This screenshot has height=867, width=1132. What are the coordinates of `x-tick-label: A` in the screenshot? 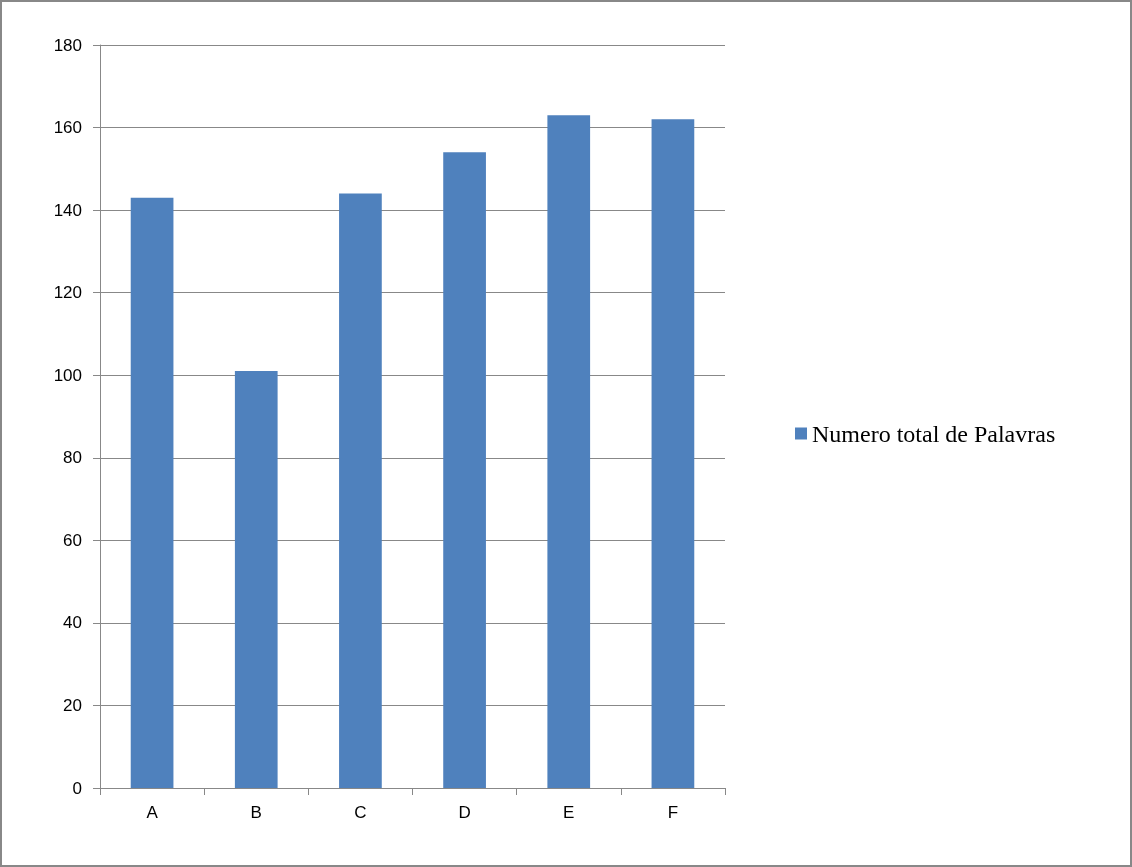 It's located at (152, 812).